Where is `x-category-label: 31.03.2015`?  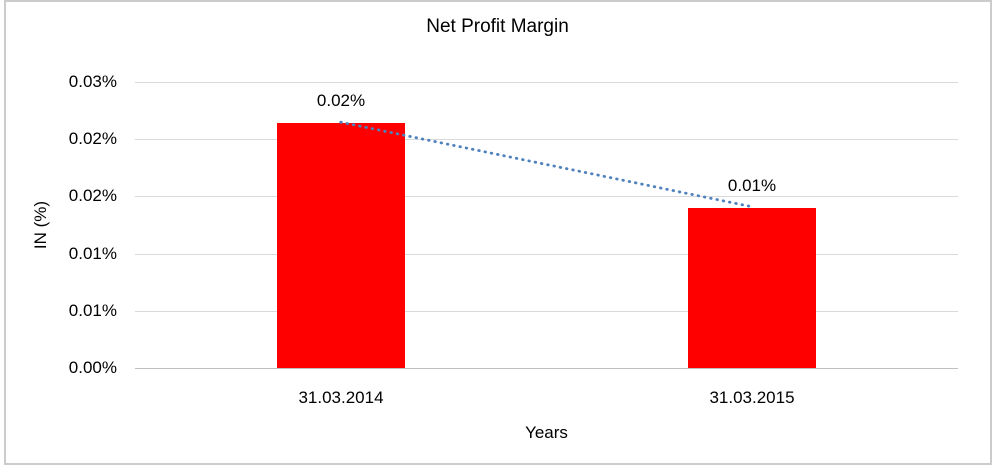 x-category-label: 31.03.2015 is located at coordinates (752, 397).